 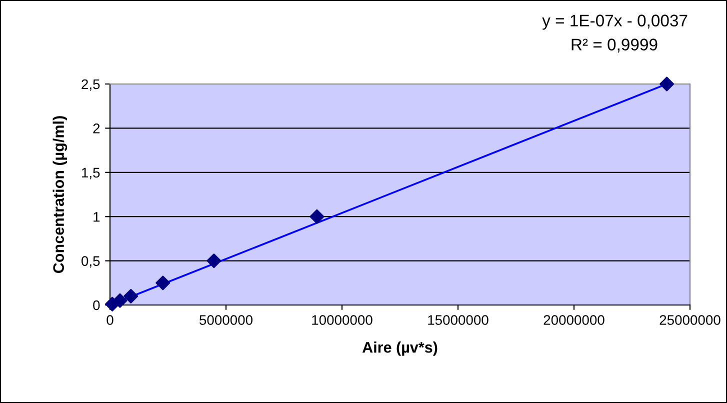 I want to click on y-tick-label: 1,5, so click(x=91, y=174).